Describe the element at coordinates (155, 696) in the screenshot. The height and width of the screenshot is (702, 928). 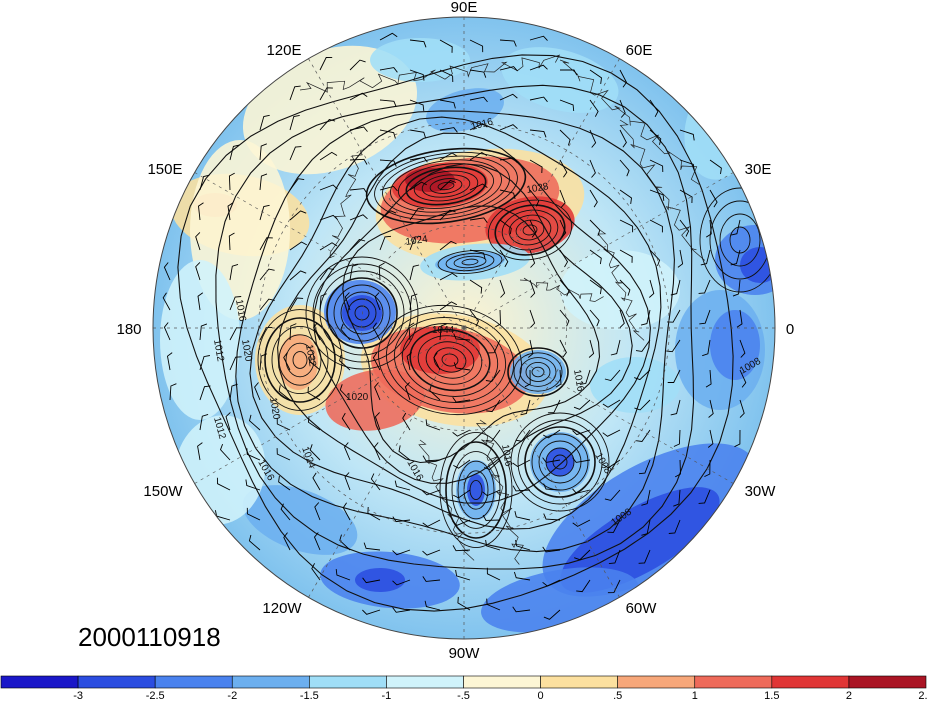
I see `colorbar-tick-label: -2.5` at that location.